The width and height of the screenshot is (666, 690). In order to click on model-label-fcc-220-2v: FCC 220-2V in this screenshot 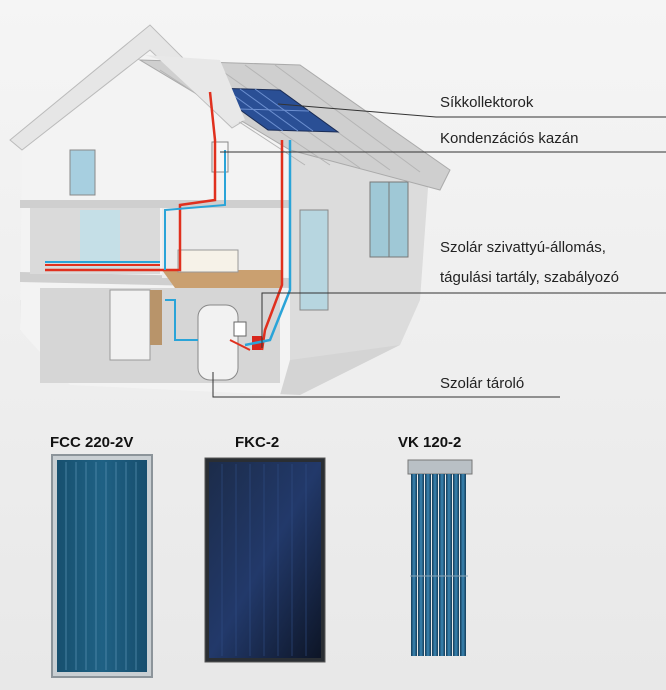, I will do `click(92, 442)`.